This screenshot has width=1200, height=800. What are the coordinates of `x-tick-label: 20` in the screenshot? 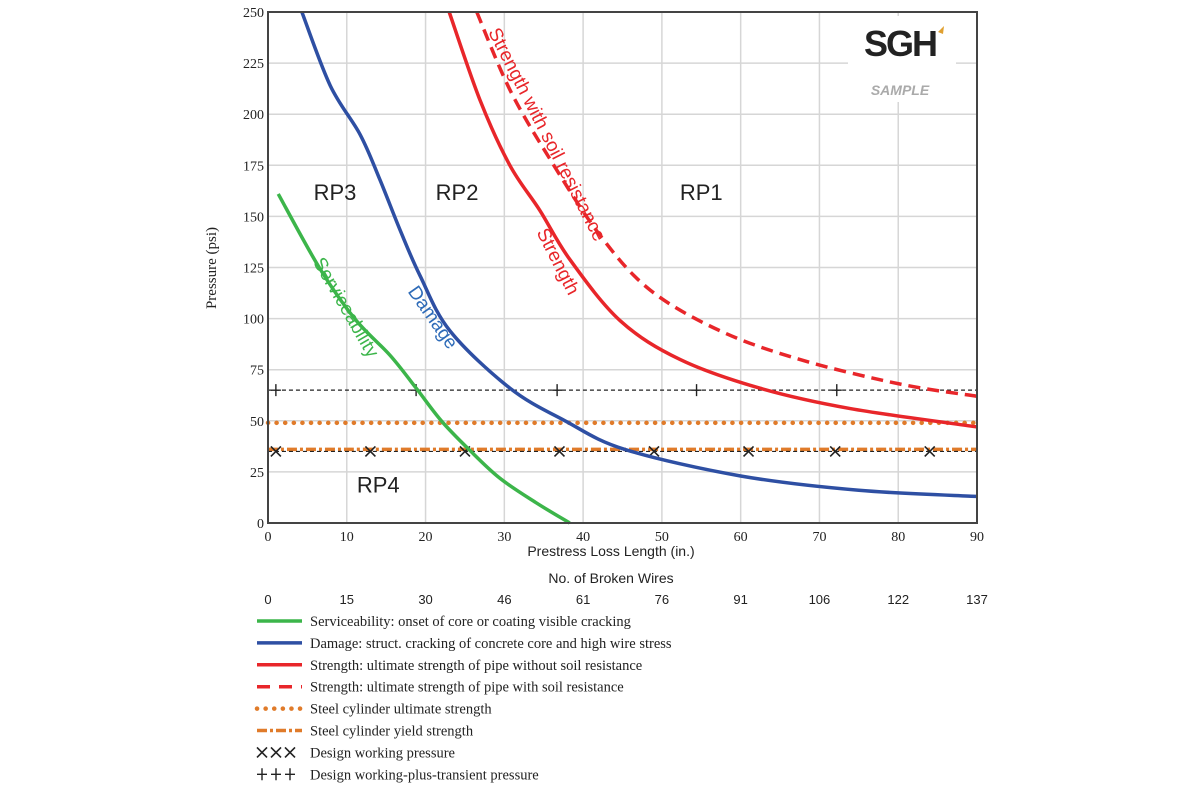 It's located at (426, 537).